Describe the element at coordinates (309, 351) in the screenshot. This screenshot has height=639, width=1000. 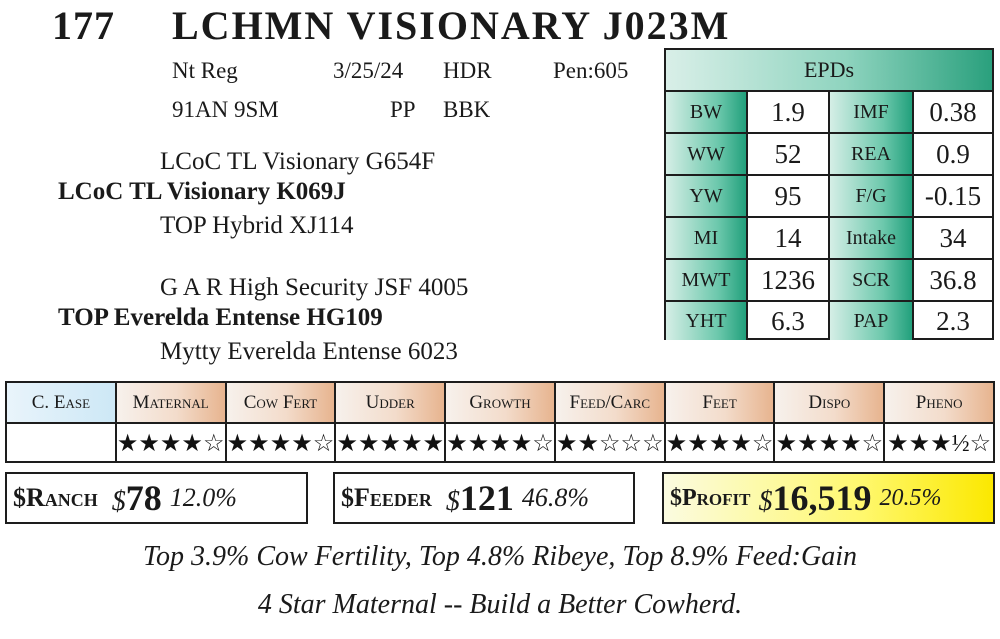
I see `dam-dam: Mytty Everelda Entense 6023` at that location.